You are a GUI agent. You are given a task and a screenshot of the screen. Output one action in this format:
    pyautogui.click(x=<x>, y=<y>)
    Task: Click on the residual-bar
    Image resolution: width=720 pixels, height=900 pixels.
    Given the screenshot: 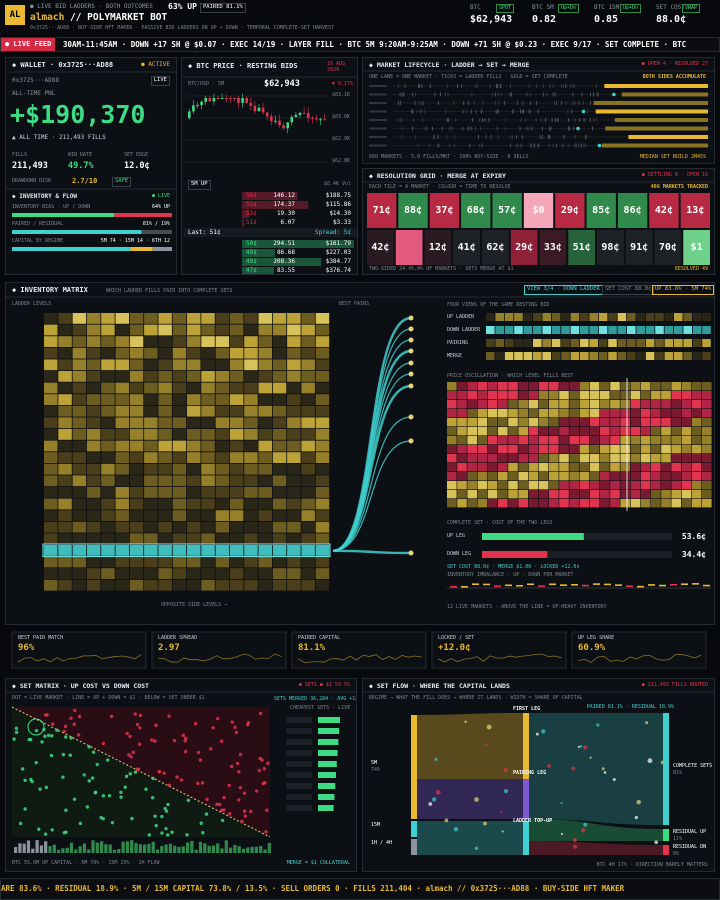 What is the action you would take?
    pyautogui.click(x=156, y=232)
    